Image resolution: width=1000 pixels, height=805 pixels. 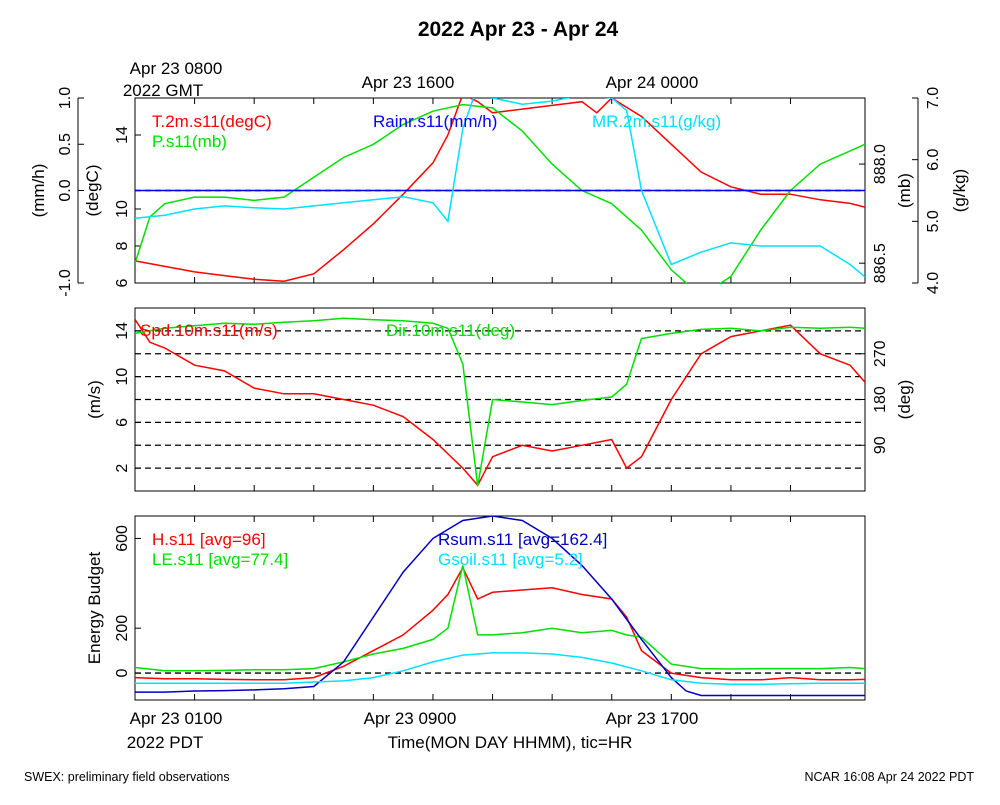 What do you see at coordinates (933, 221) in the screenshot?
I see `right-tick-label-2-2: 5.0` at bounding box center [933, 221].